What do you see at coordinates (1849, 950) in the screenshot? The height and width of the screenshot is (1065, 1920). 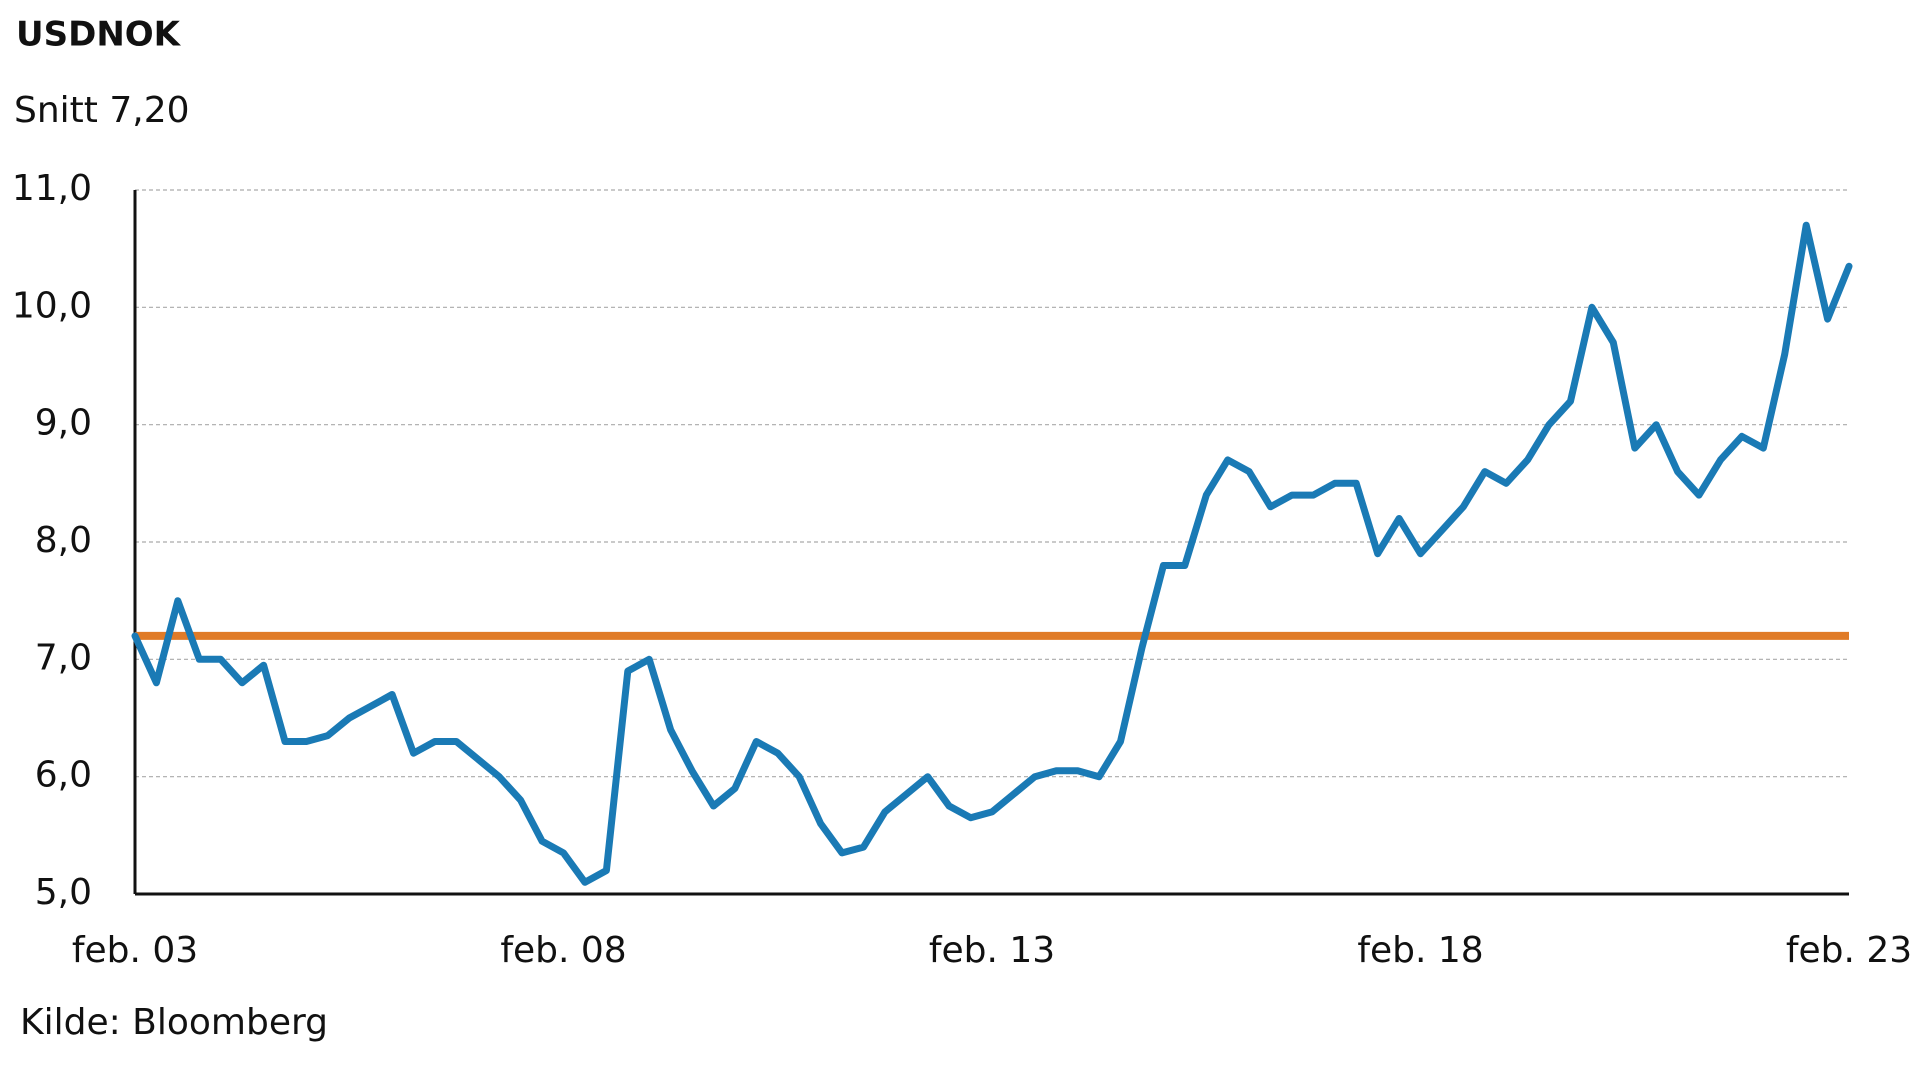 I see `x-tick-label: feb. 23` at bounding box center [1849, 950].